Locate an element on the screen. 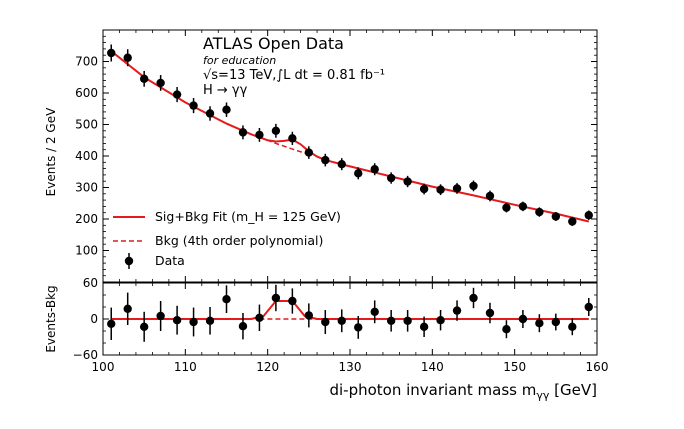  legend-swatch-data is located at coordinates (129, 261).